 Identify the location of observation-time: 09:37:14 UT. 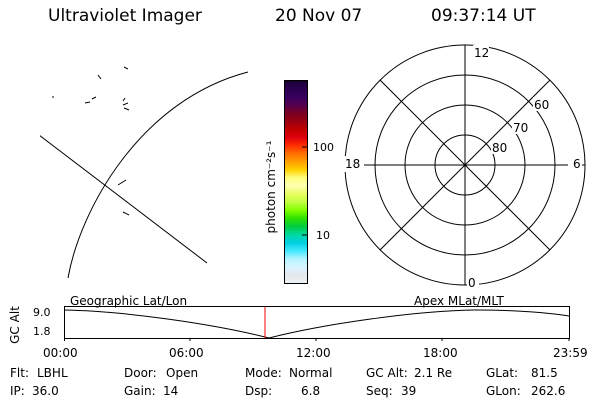
(483, 16).